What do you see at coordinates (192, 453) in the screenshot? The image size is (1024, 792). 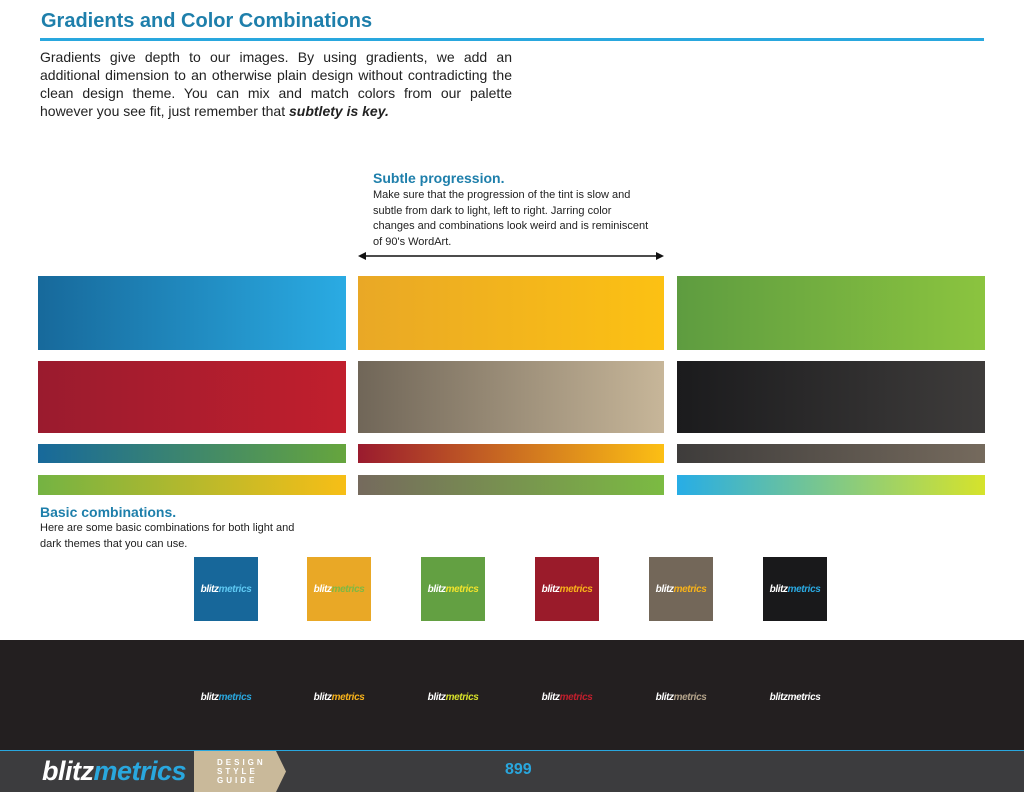 I see `gradient-strip-blue-green` at bounding box center [192, 453].